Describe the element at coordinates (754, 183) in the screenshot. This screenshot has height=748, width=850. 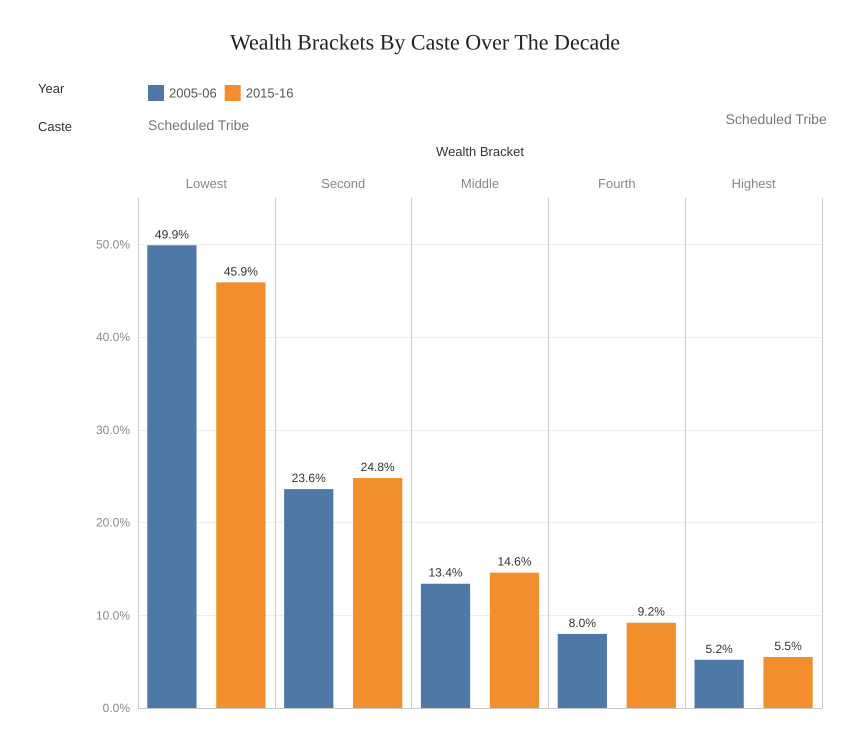
I see `x-tick-label: Highest` at that location.